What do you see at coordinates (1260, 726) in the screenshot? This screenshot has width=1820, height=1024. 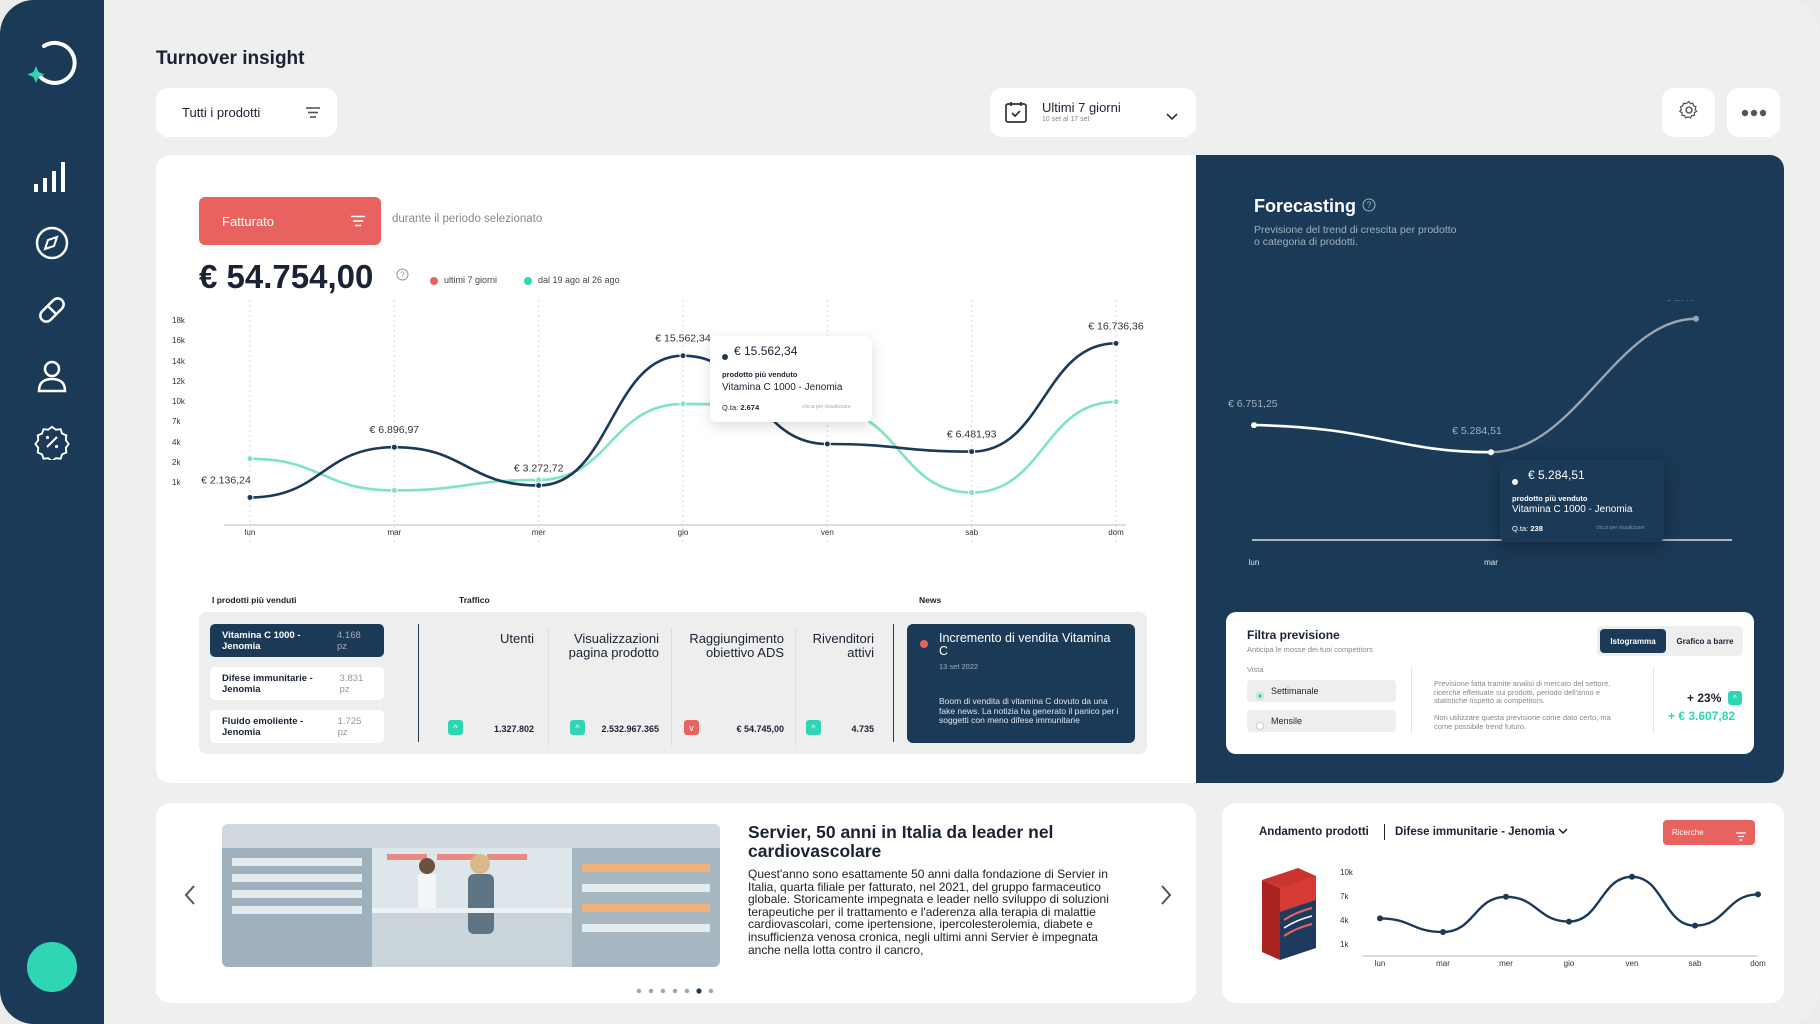 I see `radio-icon` at bounding box center [1260, 726].